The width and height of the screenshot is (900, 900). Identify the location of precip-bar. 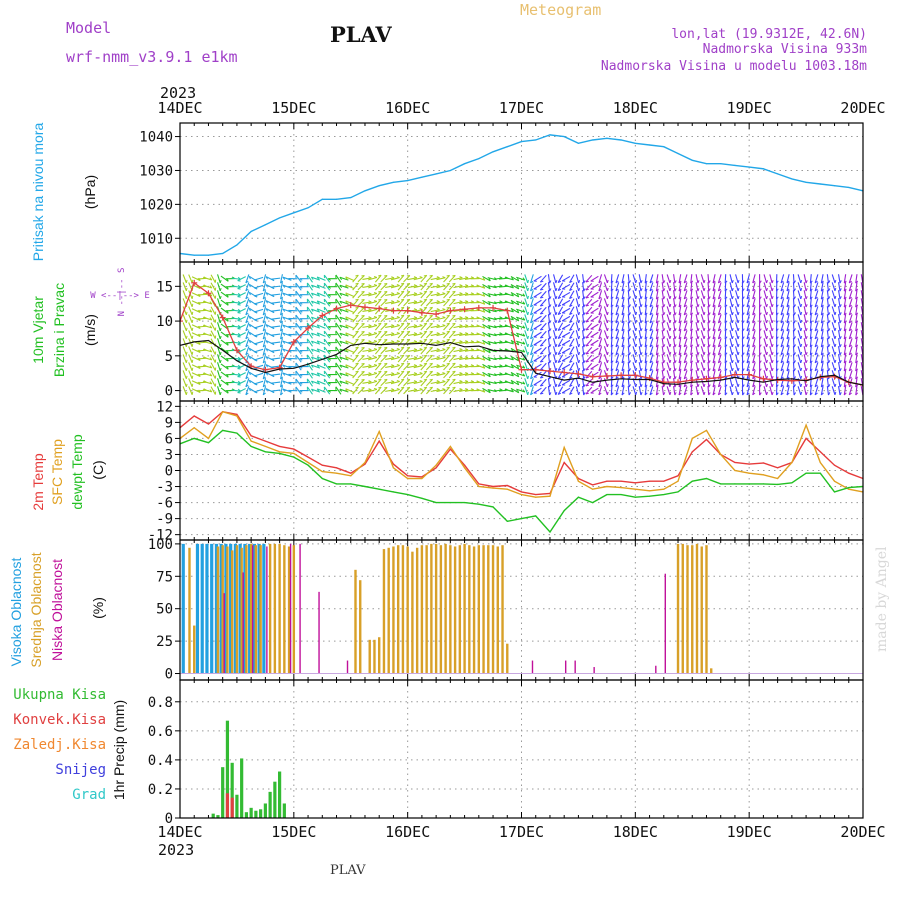
(227, 805).